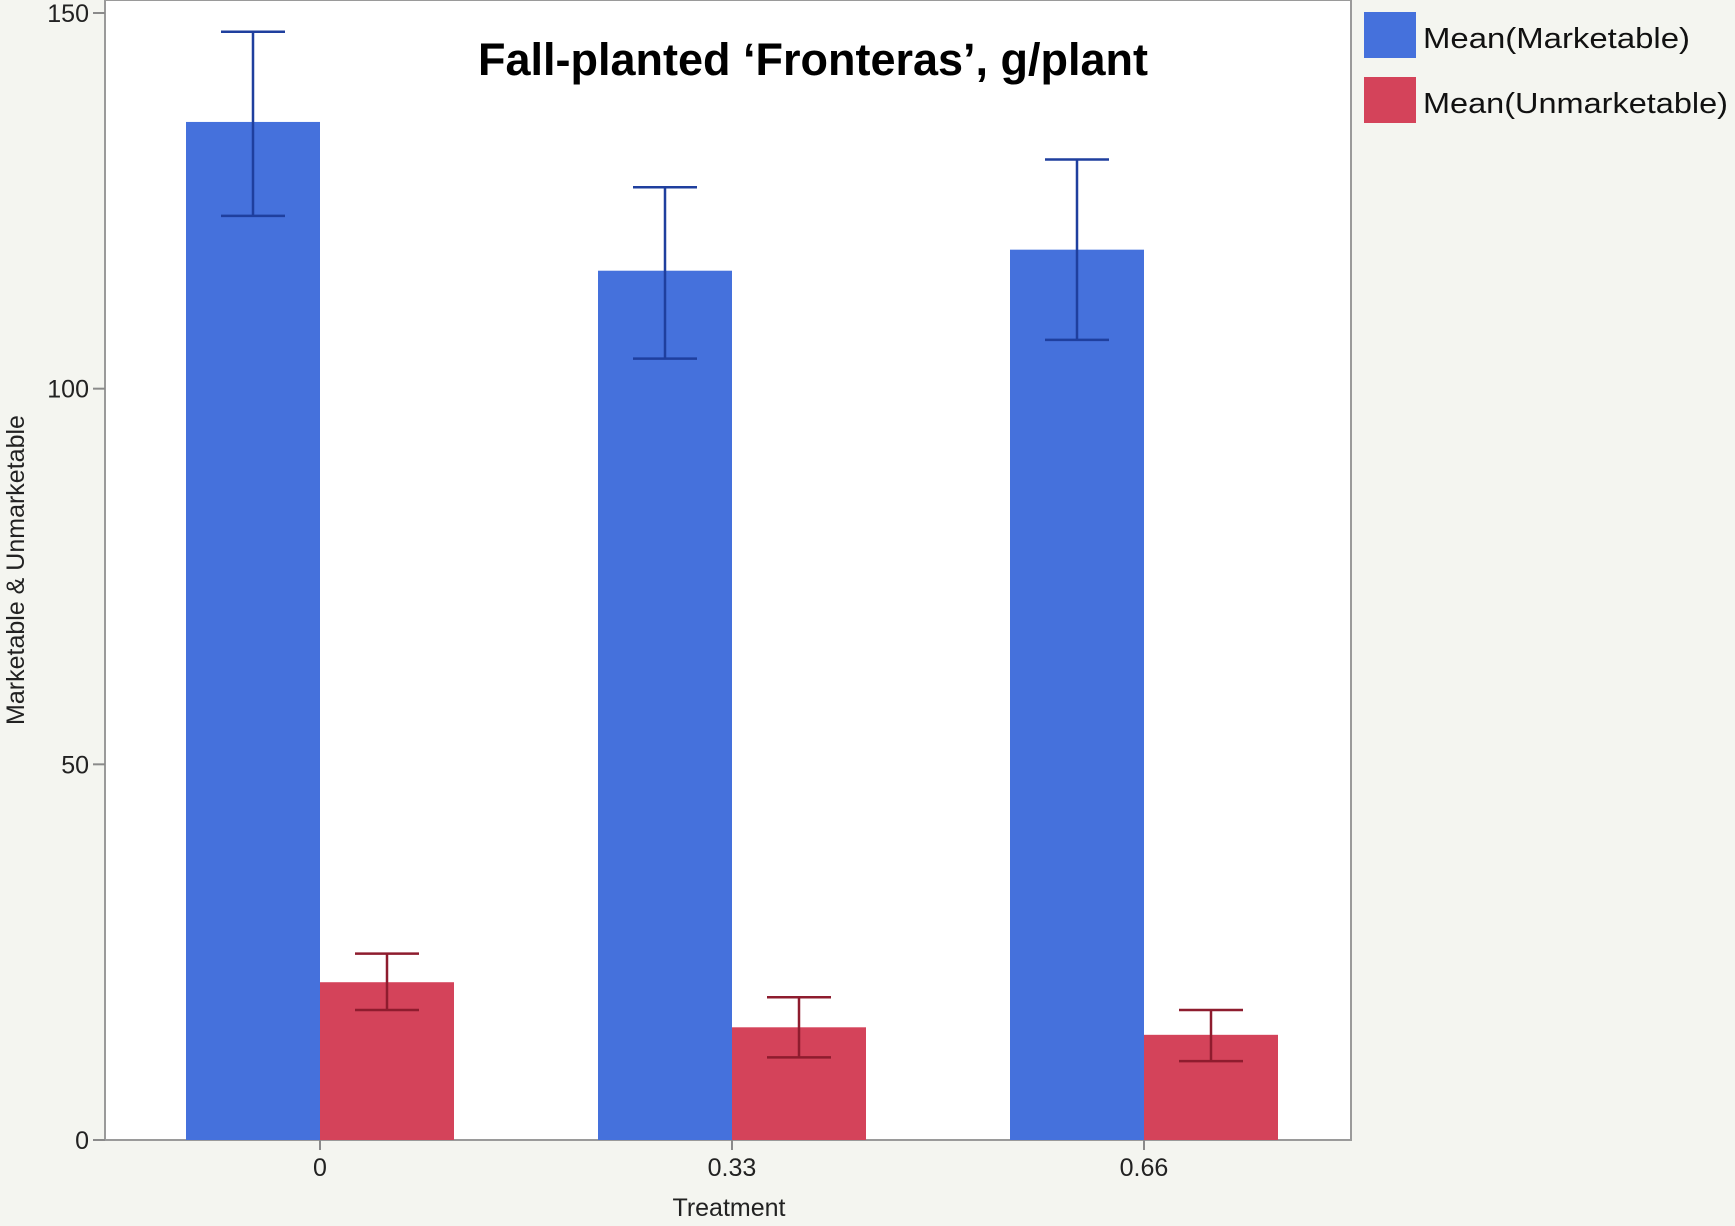 The image size is (1735, 1226). What do you see at coordinates (728, 1207) in the screenshot?
I see `x-axis-title: Treatment` at bounding box center [728, 1207].